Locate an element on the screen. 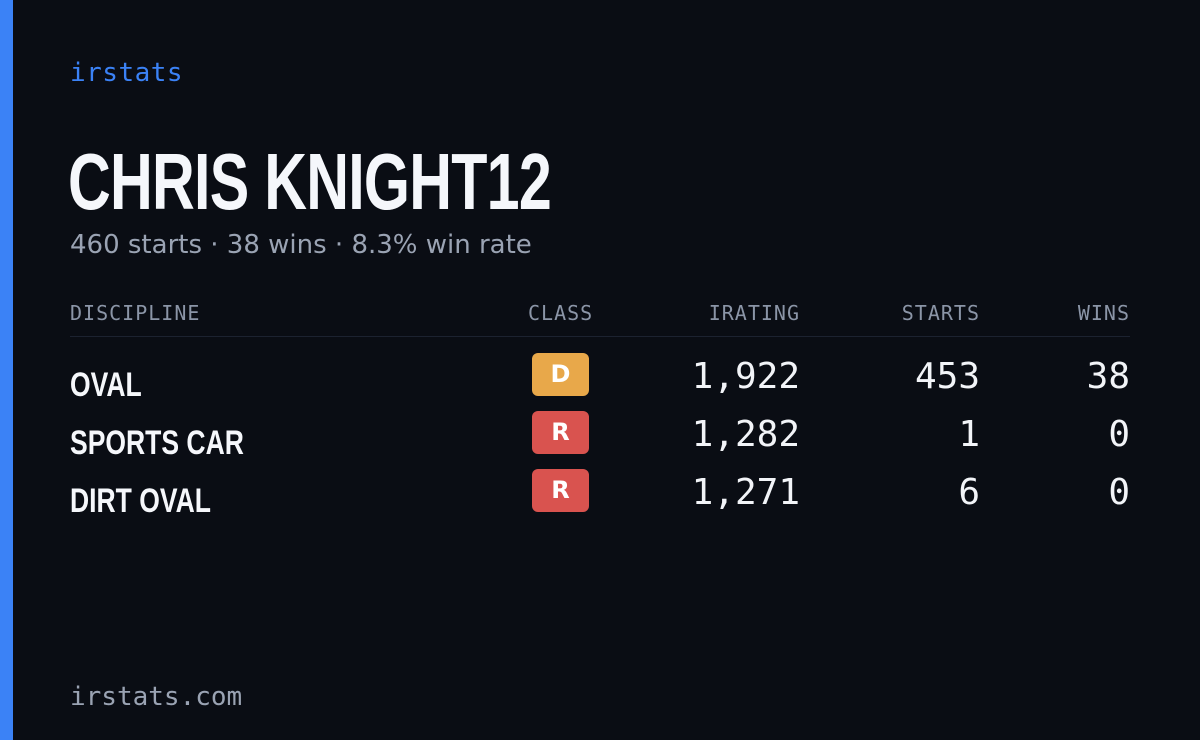 The image size is (1200, 740). discipline-name: DIRT OVAL is located at coordinates (140, 501).